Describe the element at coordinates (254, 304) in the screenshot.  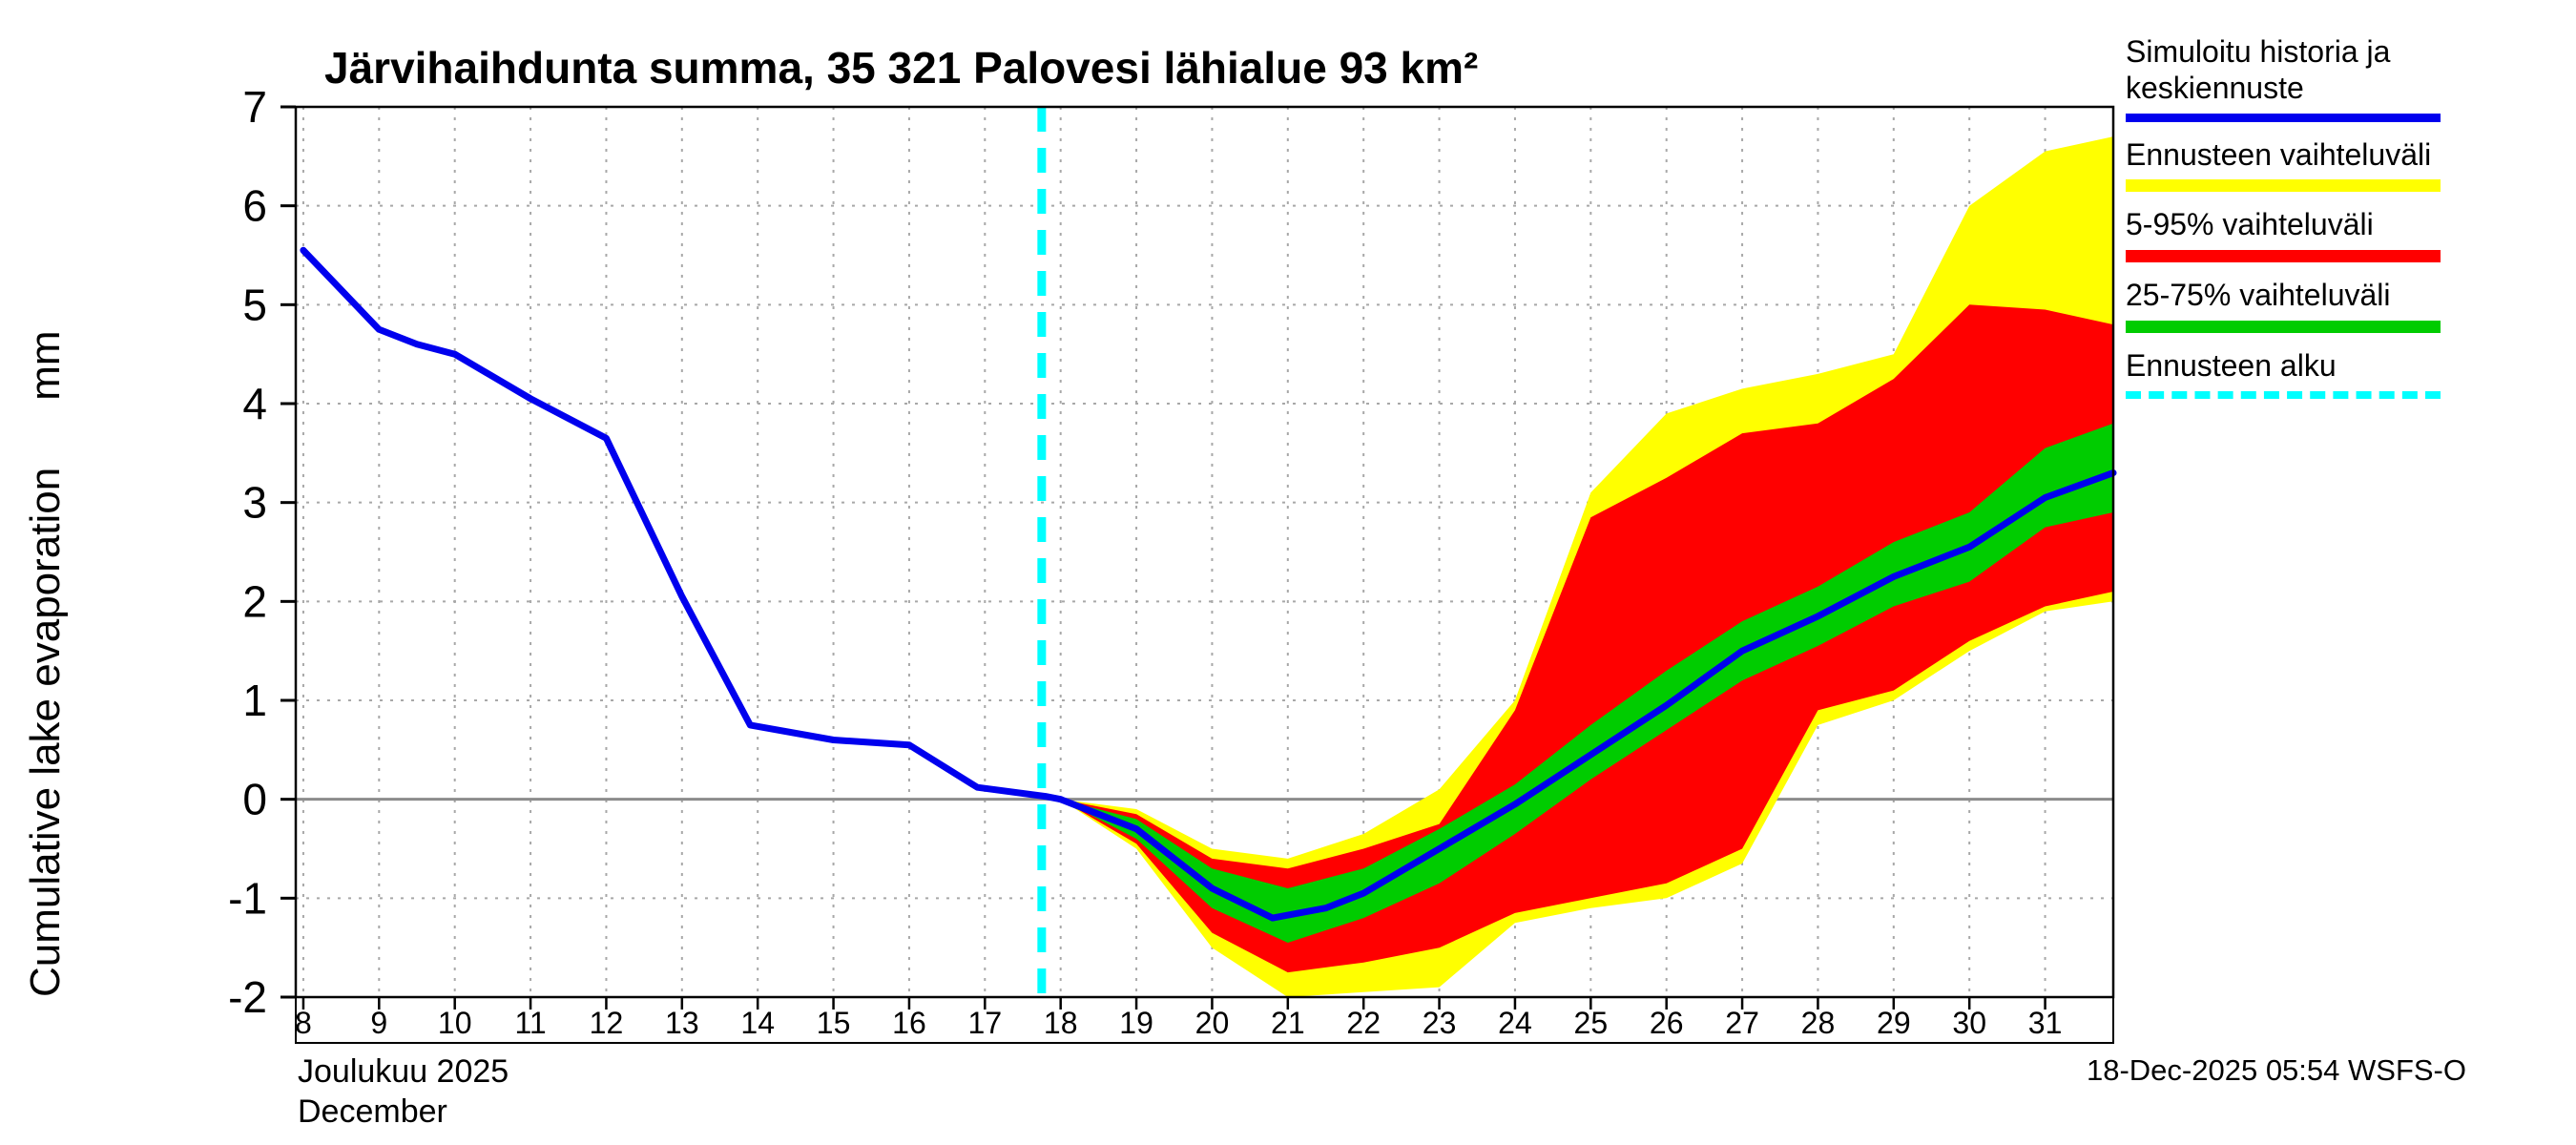
I see `svg-text: 5` at that location.